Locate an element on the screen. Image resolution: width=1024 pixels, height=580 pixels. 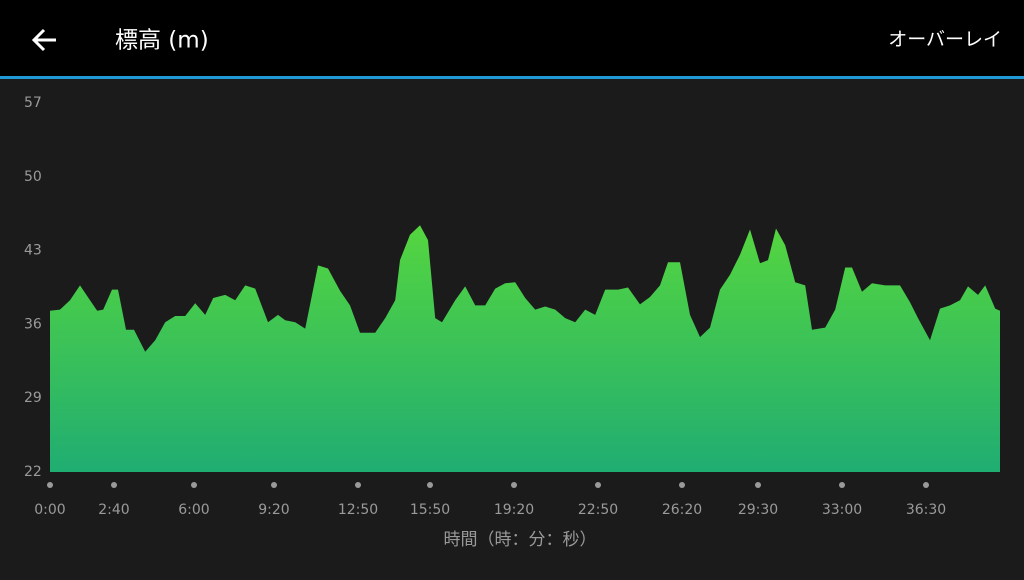
x-tick-label: 2:40 is located at coordinates (113, 510).